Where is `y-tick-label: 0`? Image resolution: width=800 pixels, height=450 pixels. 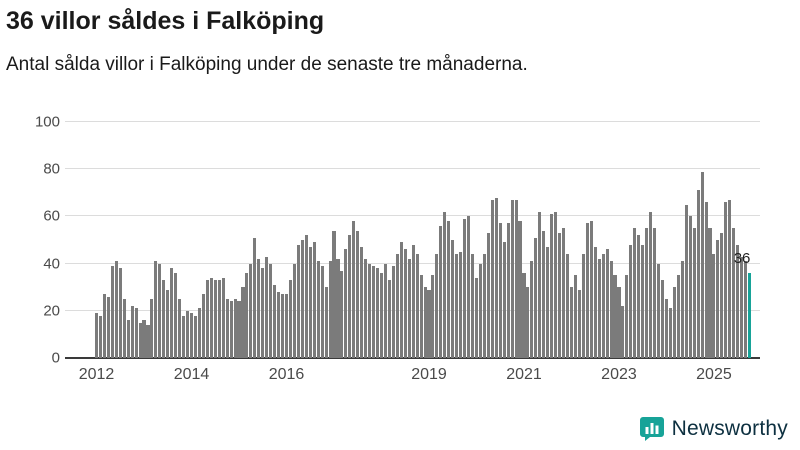
y-tick-label: 0 is located at coordinates (55, 358).